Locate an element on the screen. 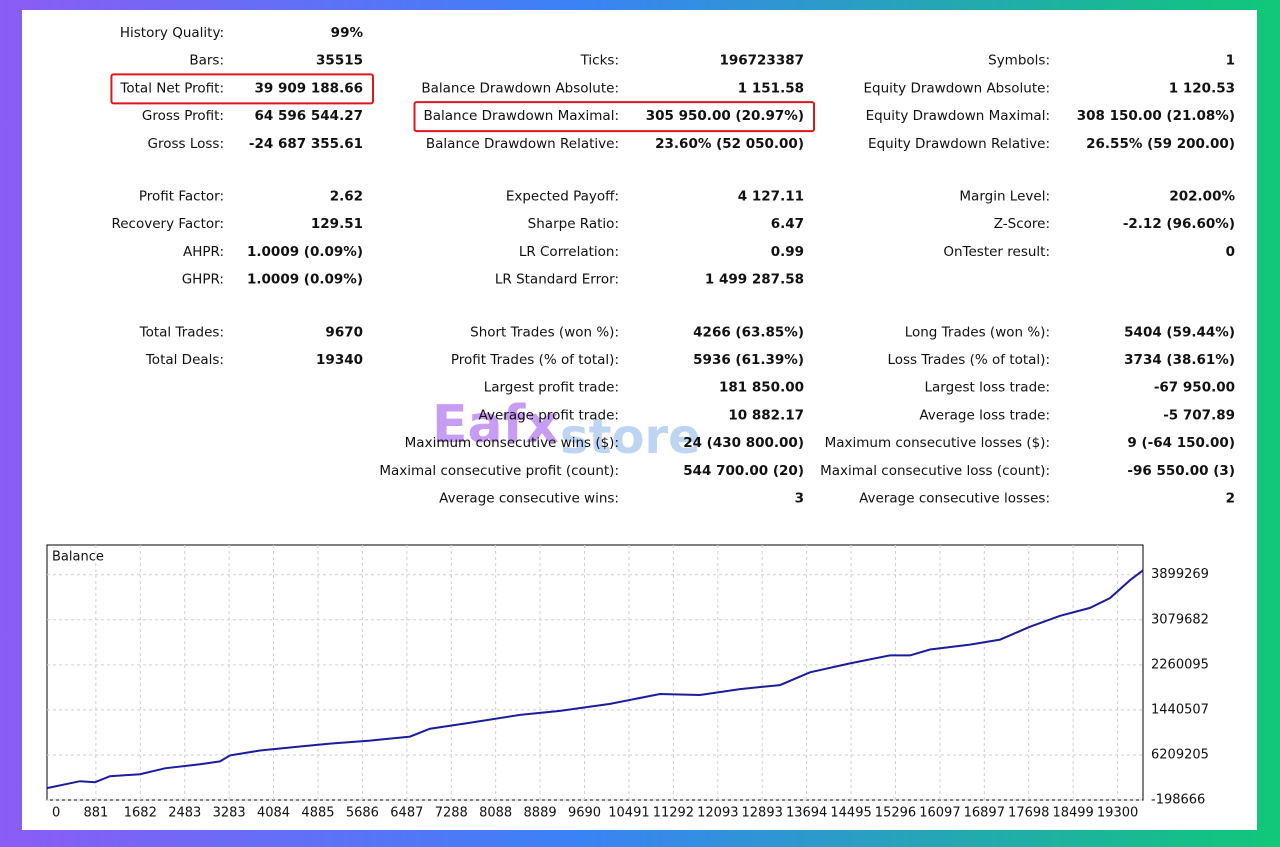  x-tick-label: 11292 is located at coordinates (673, 813).